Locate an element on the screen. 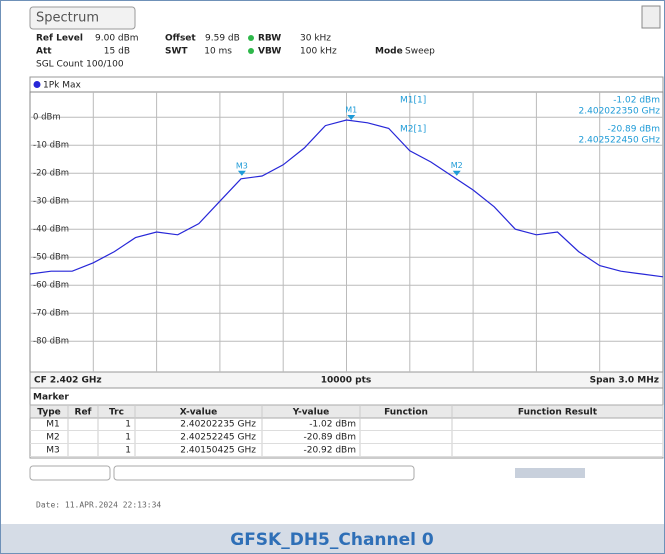 The width and height of the screenshot is (665, 554). y-tick-label: 0 dBm is located at coordinates (47, 118).